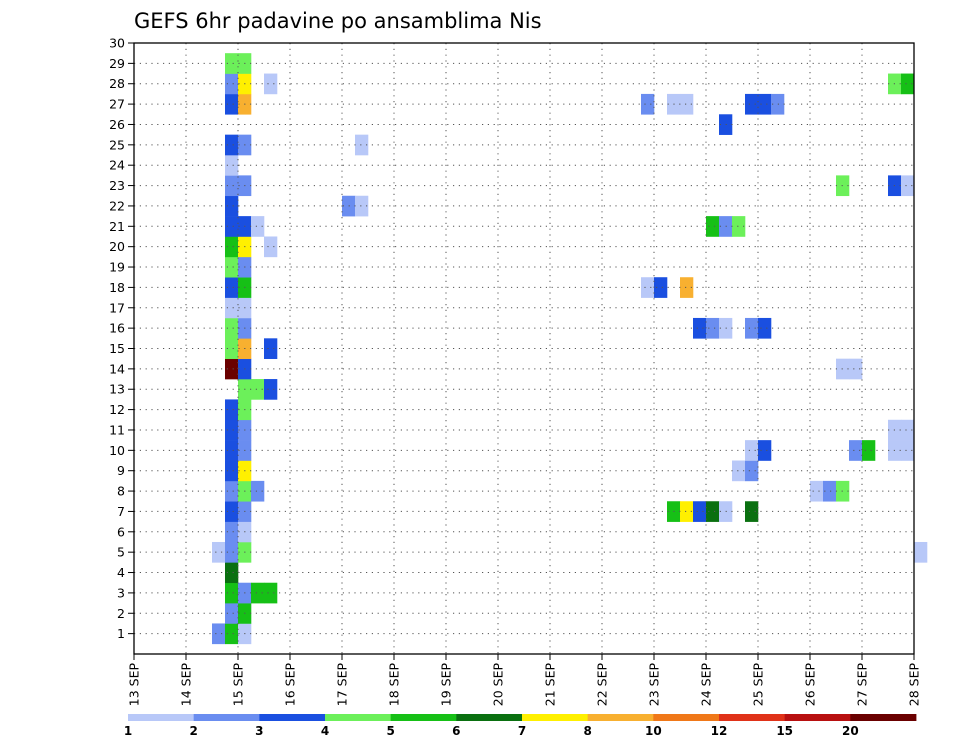 The image size is (960, 742). I want to click on y-tick-label: 7, so click(121, 511).